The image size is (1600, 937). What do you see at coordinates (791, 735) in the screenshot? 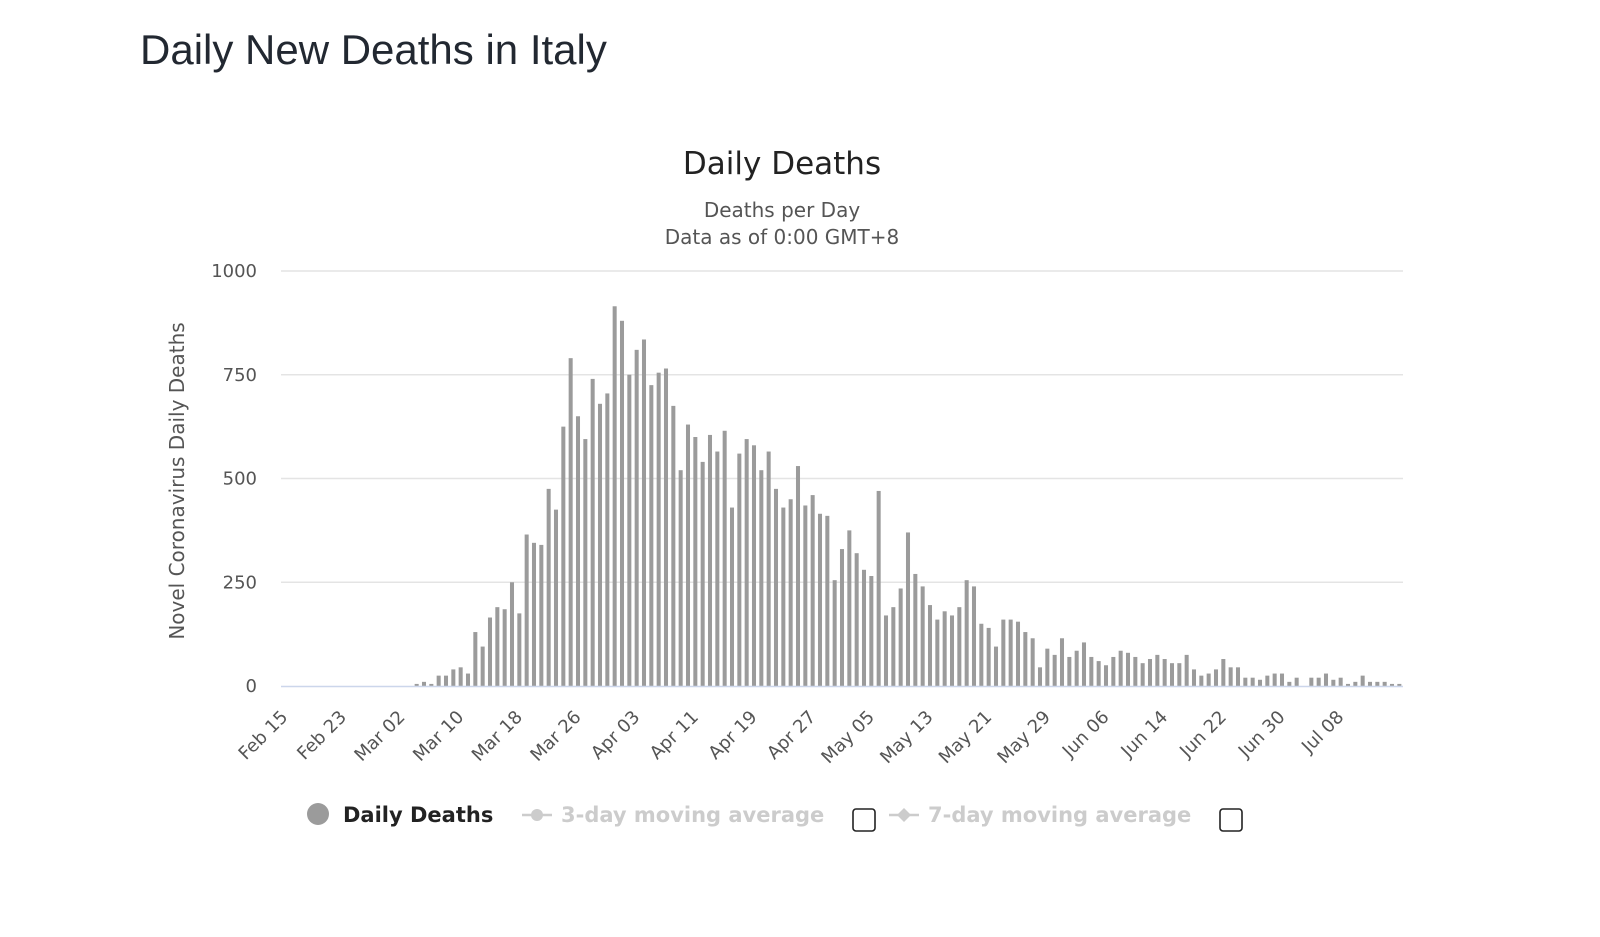
I see `x-tick-label: Apr 27` at bounding box center [791, 735].